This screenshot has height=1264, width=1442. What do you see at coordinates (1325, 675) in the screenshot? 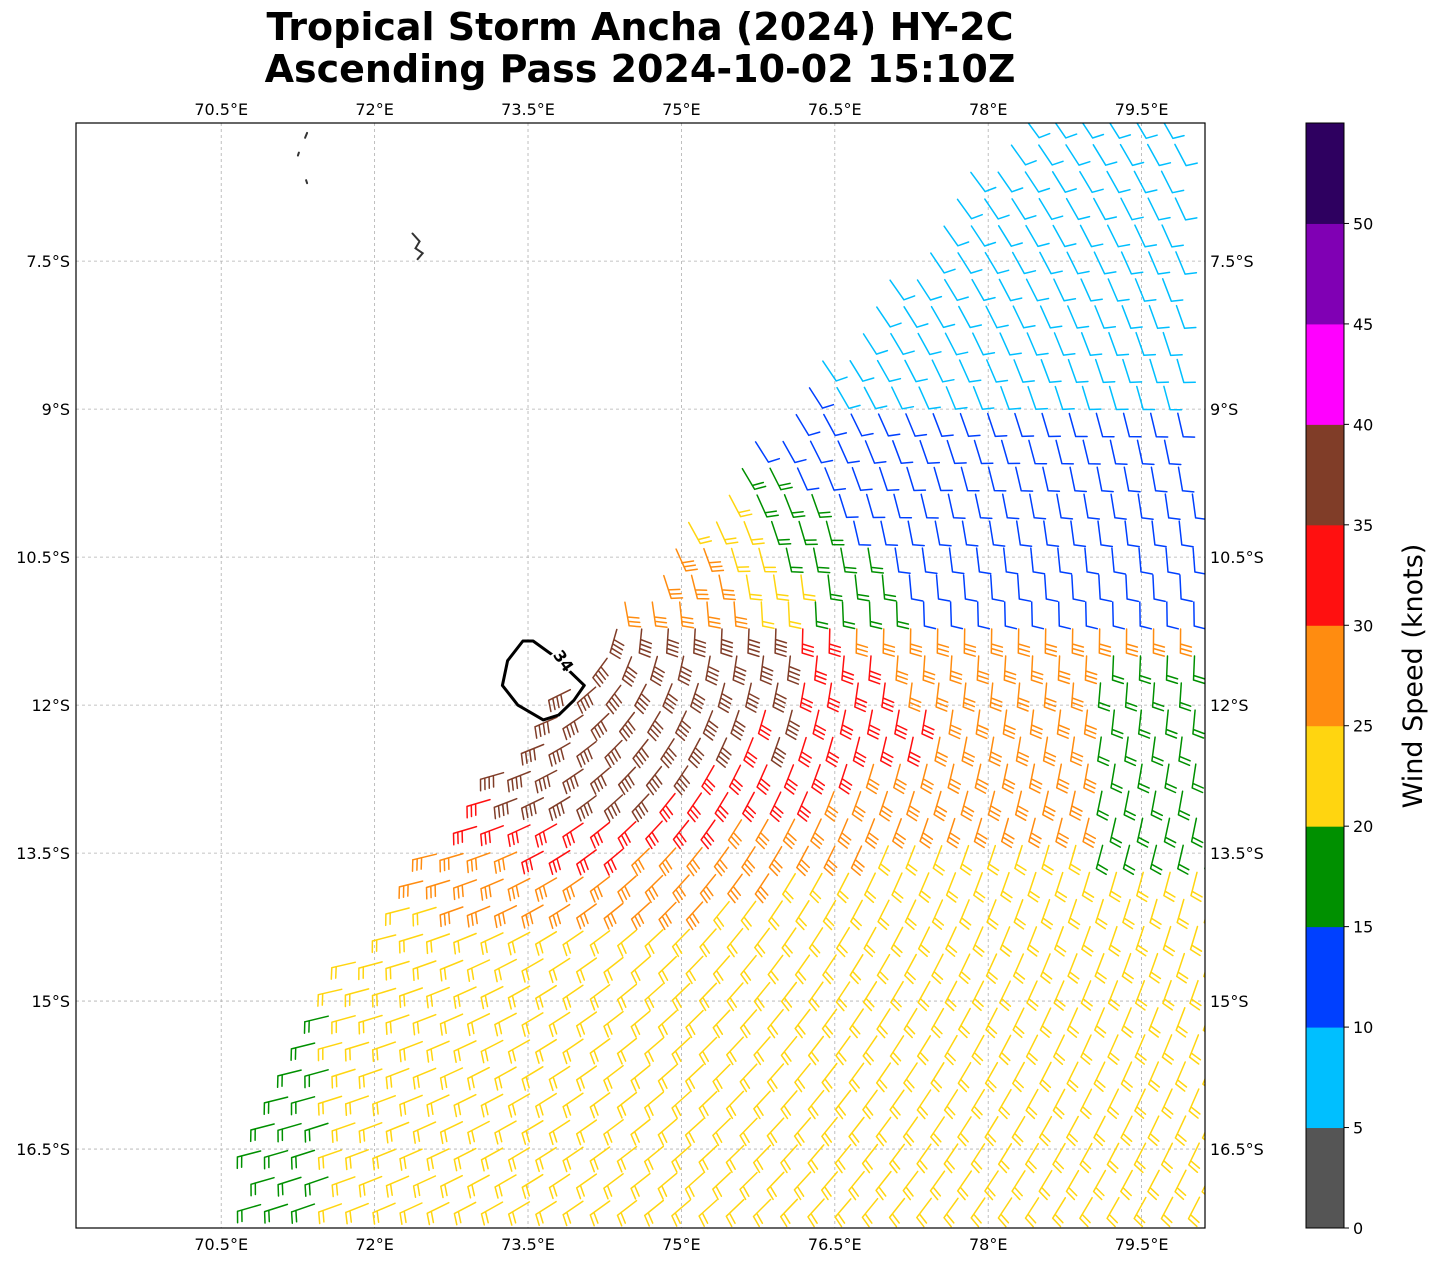
I see `colorbar-frame` at bounding box center [1325, 675].